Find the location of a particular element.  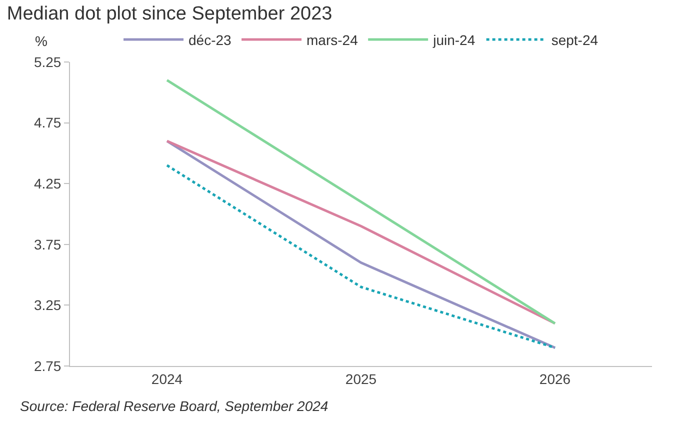

x-tick-label: 2026 is located at coordinates (555, 378).